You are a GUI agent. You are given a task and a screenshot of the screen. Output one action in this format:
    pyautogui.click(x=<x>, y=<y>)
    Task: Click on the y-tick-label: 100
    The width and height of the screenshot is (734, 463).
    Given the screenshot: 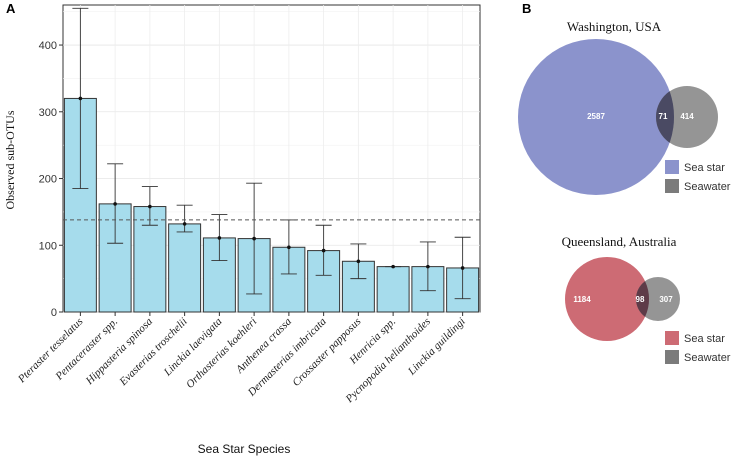 What is the action you would take?
    pyautogui.click(x=48, y=246)
    